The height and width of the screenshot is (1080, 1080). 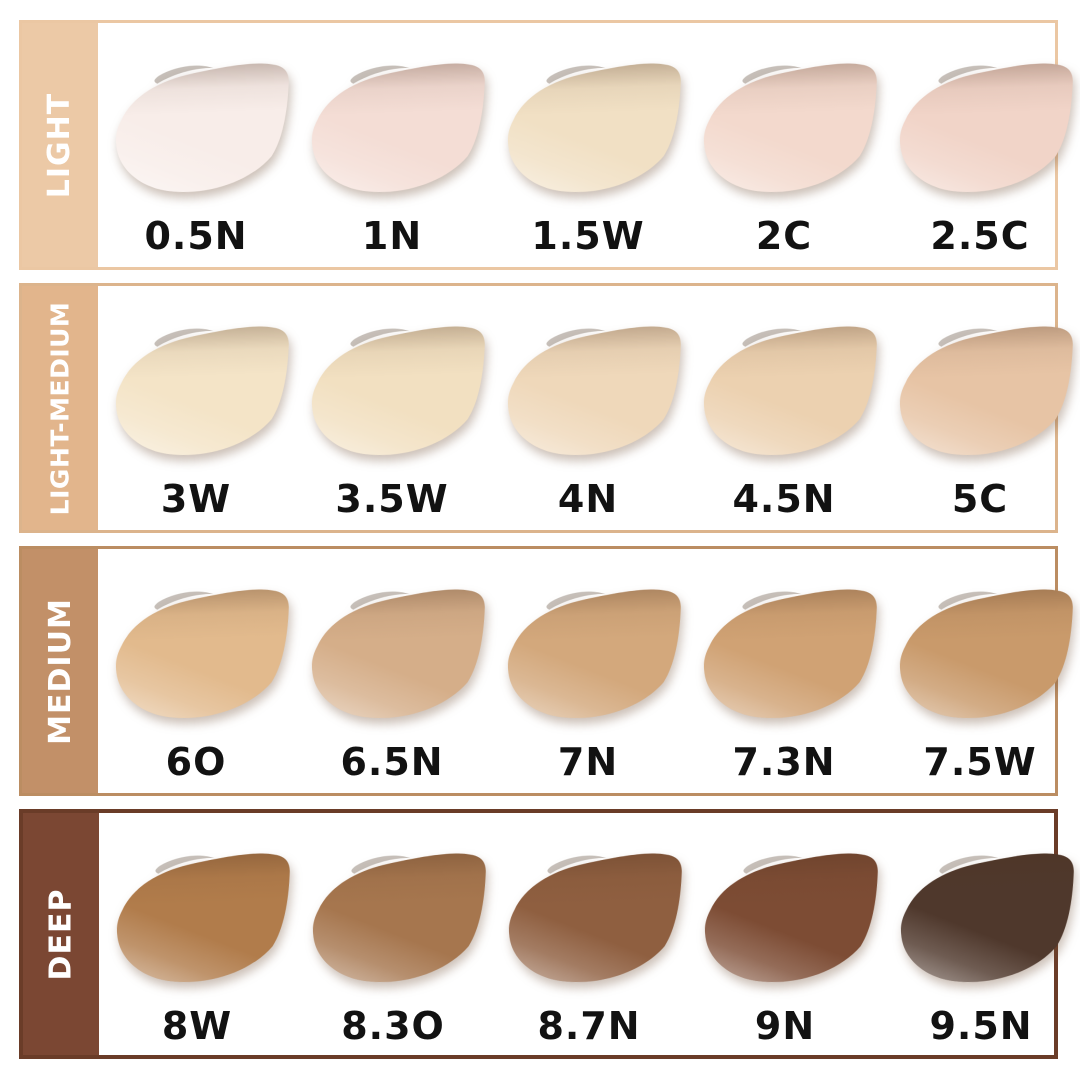 I want to click on shade-cell: 4N, so click(x=588, y=408).